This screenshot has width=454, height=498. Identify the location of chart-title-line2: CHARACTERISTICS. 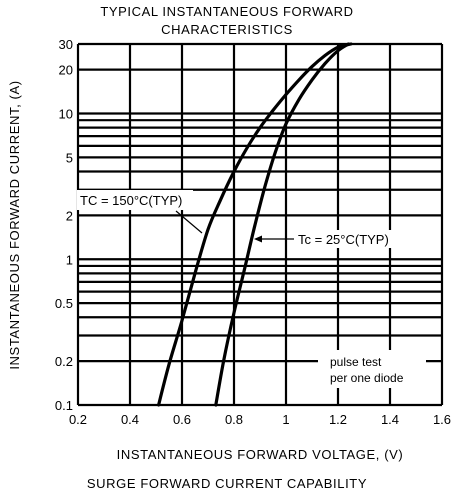
(227, 29).